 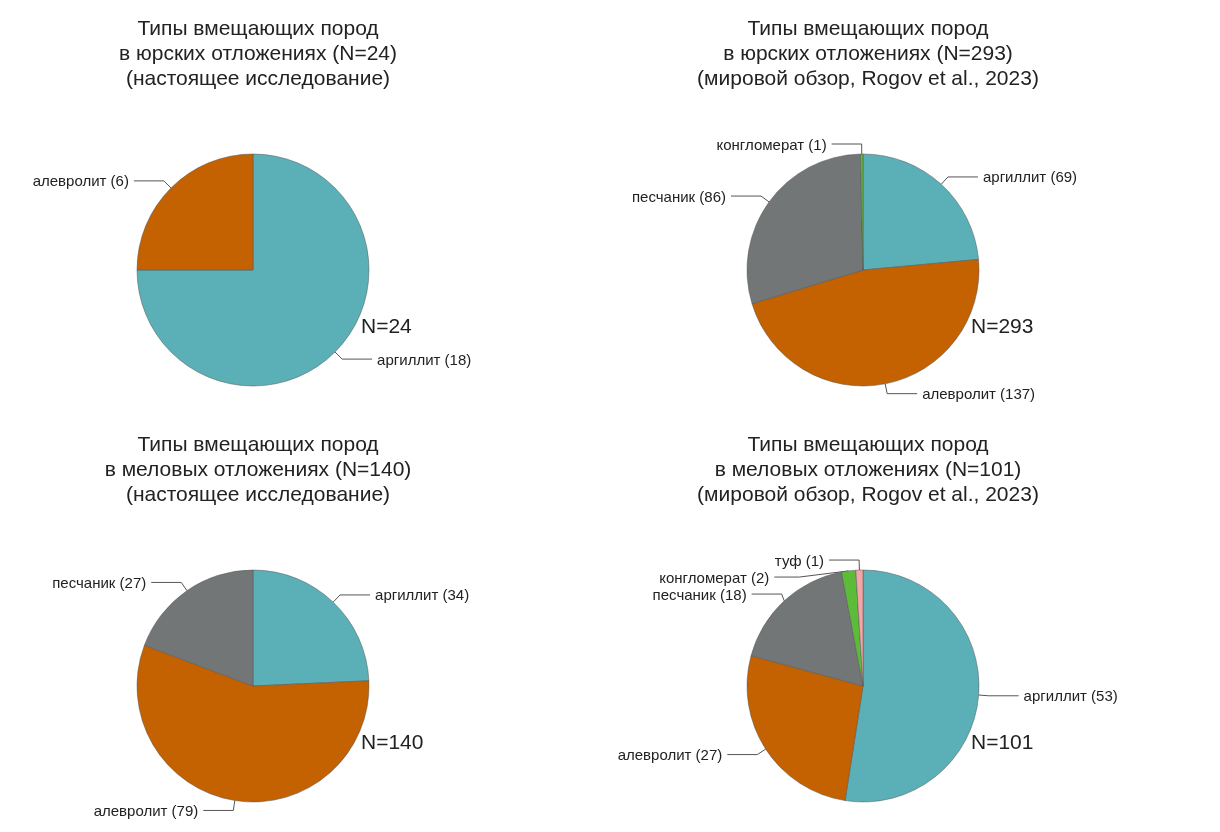 I want to click on slice-label: туф (1), so click(x=799, y=560).